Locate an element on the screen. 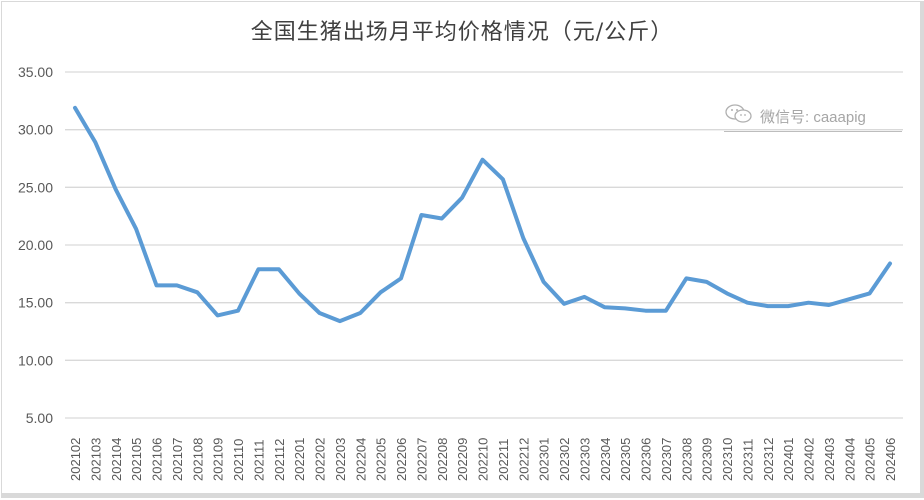 This screenshot has width=924, height=500. x-tick-label: 202308 is located at coordinates (686, 459).